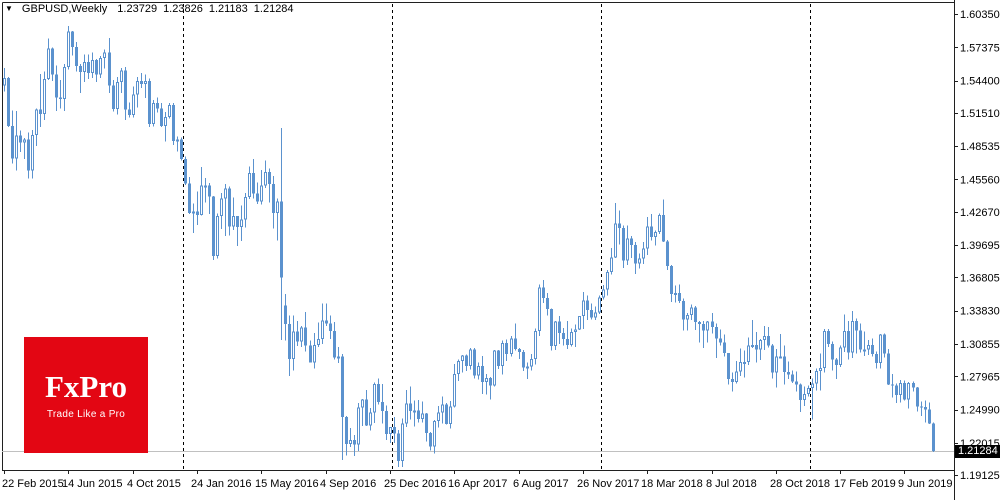  What do you see at coordinates (541, 484) in the screenshot?
I see `time-axis-label: 6 Aug 2017` at bounding box center [541, 484].